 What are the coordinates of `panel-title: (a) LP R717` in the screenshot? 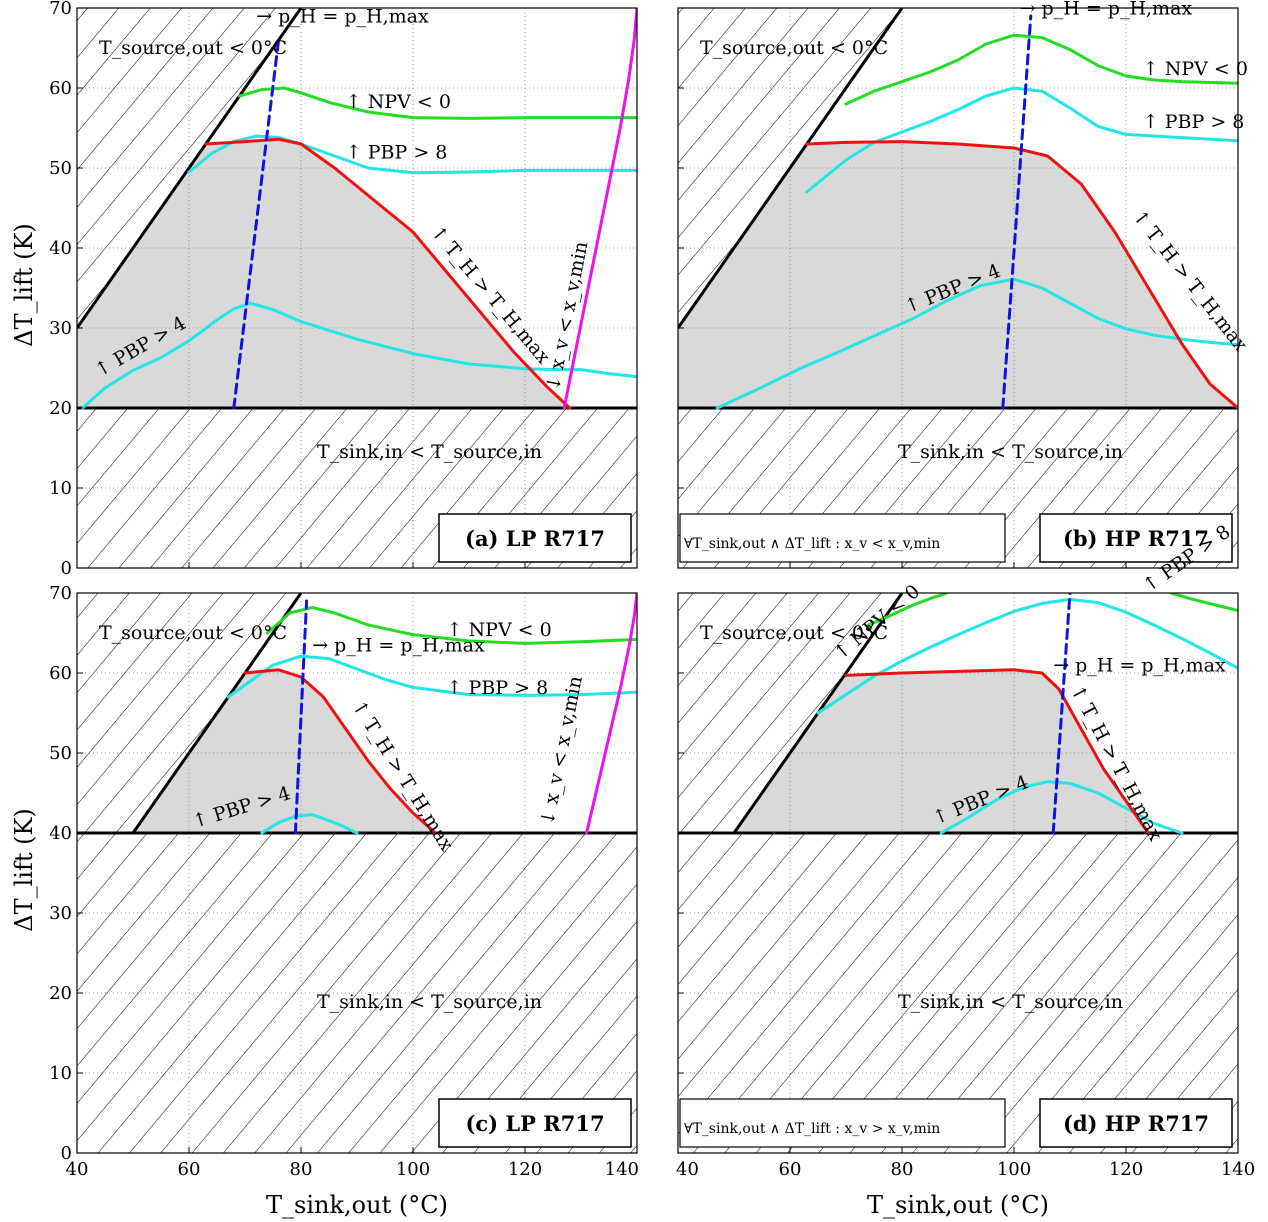 It's located at (535, 538).